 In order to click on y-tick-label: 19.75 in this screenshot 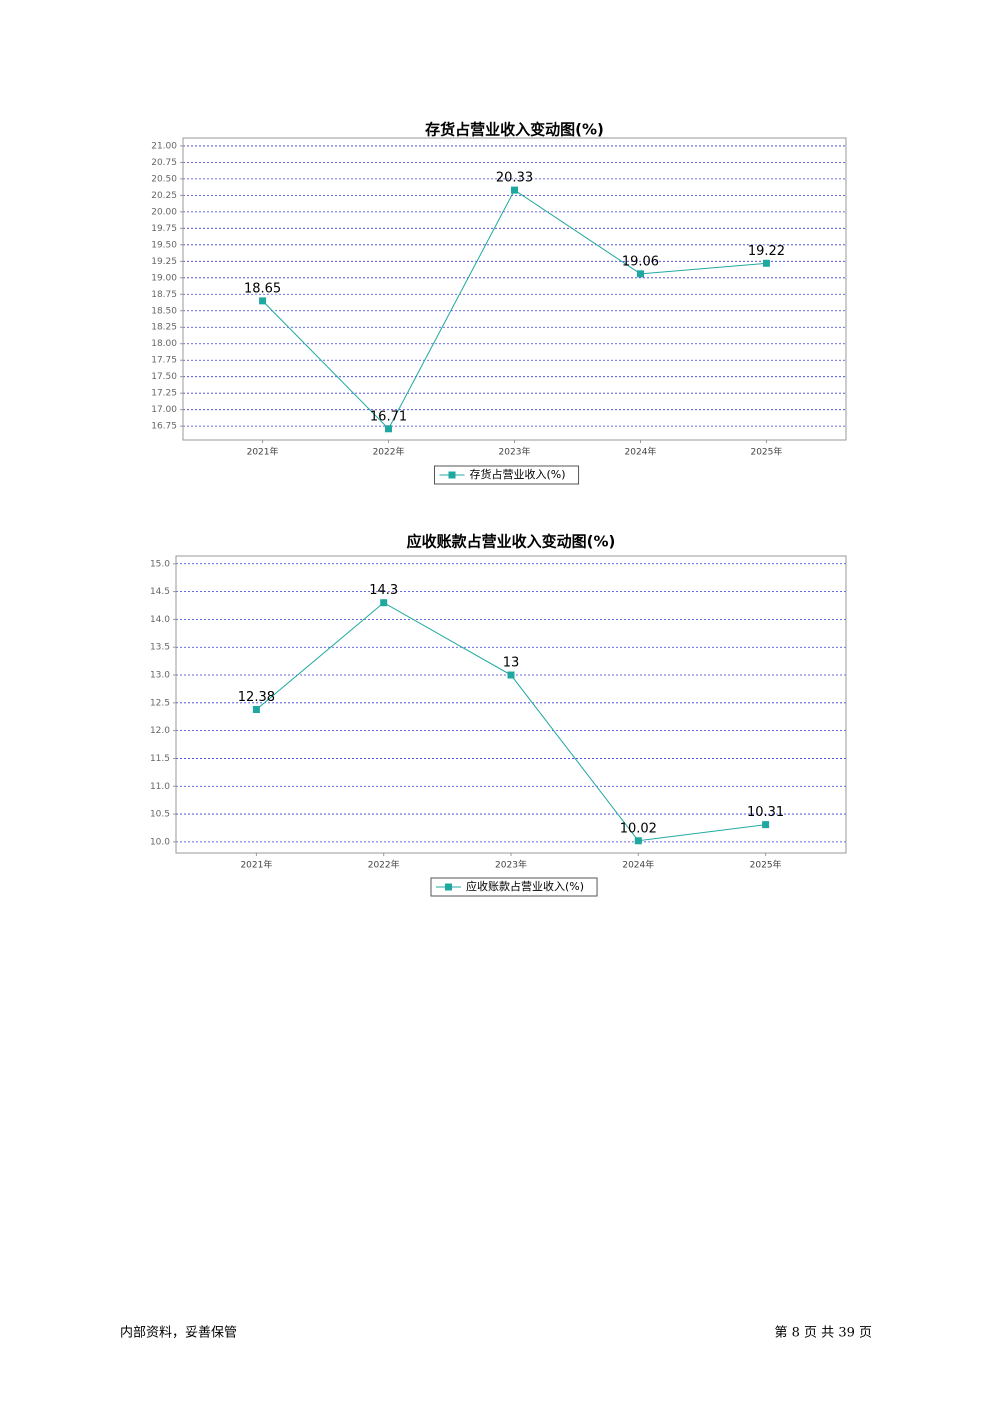, I will do `click(164, 229)`.